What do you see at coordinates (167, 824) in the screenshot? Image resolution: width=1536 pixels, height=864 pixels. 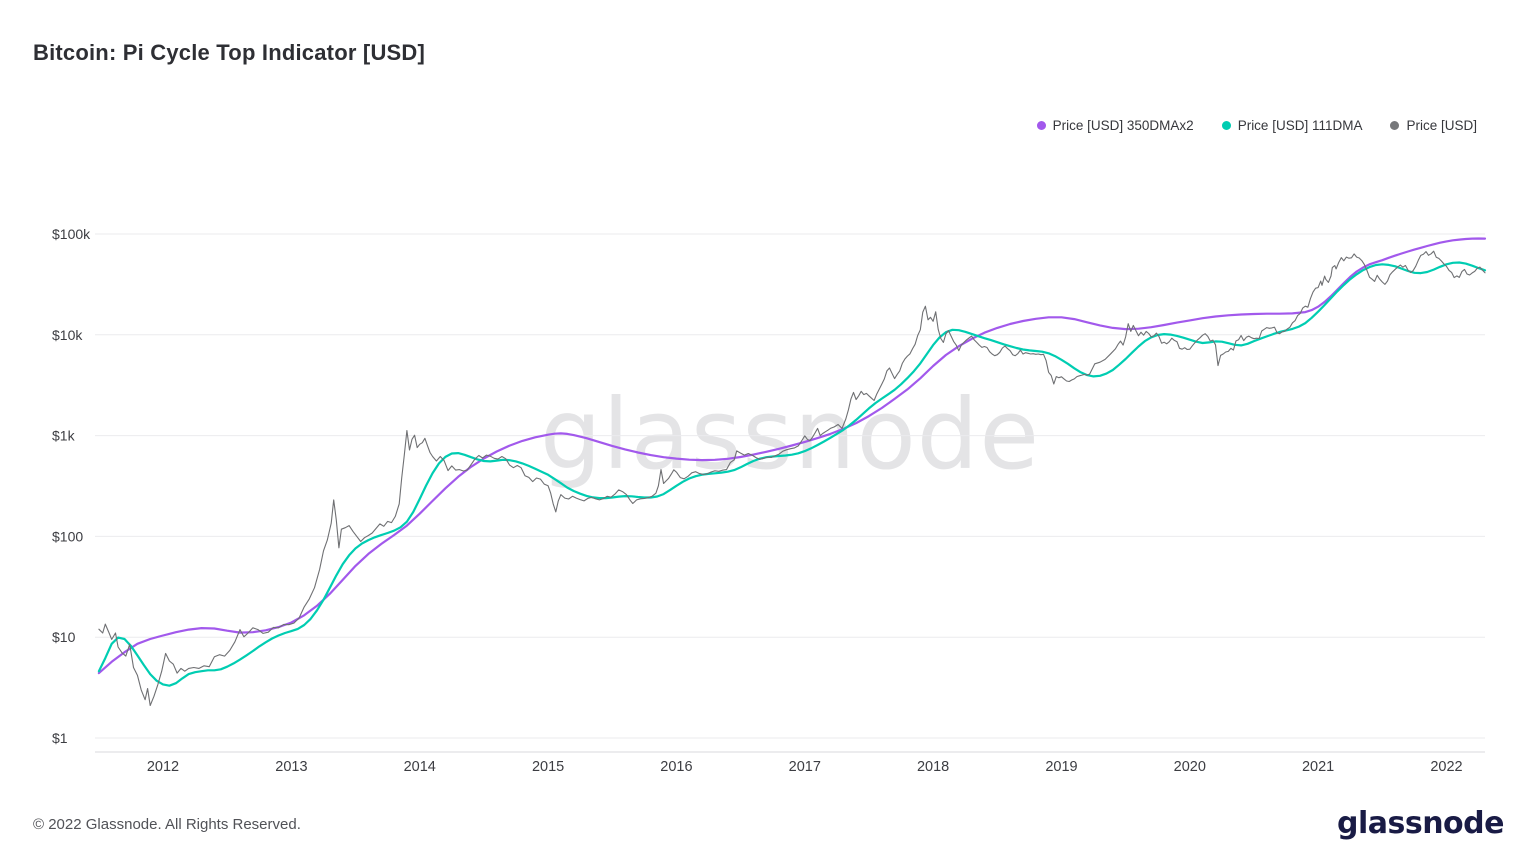 I see `copyright-text: © 2022 Glassnode. All Rights Reserved.` at bounding box center [167, 824].